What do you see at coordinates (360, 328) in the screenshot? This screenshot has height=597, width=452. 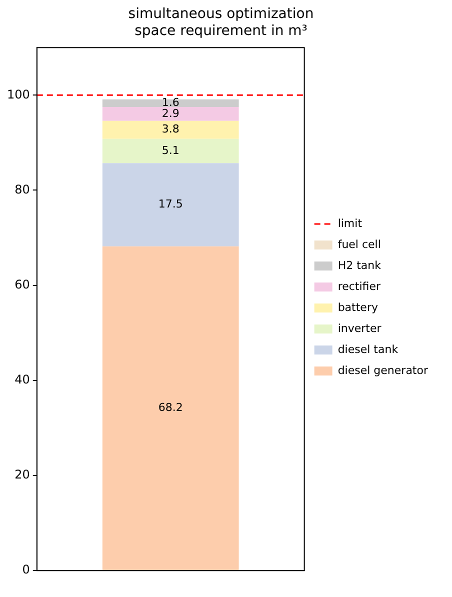 I see `legend-label: inverter` at bounding box center [360, 328].